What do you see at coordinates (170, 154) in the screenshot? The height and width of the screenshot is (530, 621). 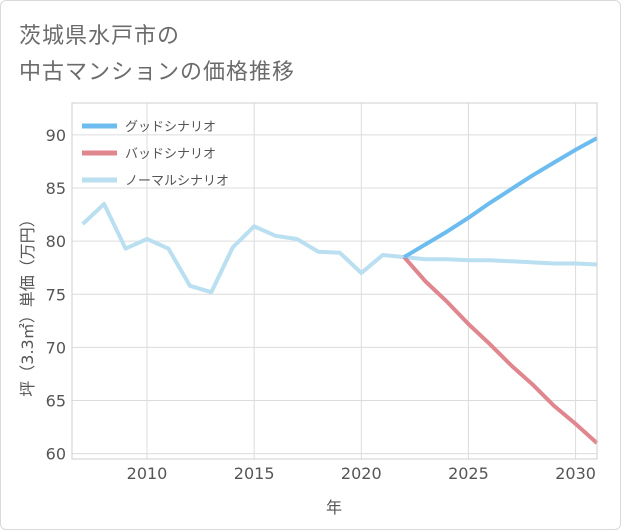 I see `legend-label-1: バッドシナリオ` at bounding box center [170, 154].